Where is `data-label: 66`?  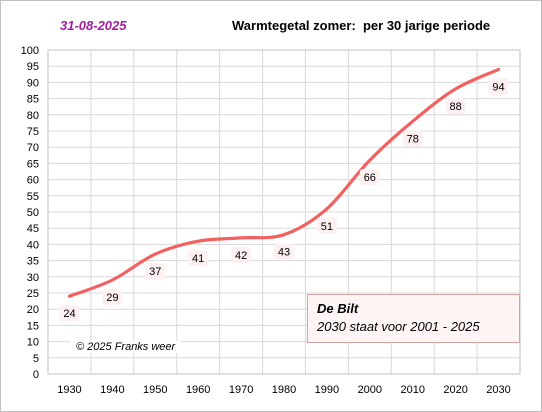
data-label: 66 is located at coordinates (370, 178).